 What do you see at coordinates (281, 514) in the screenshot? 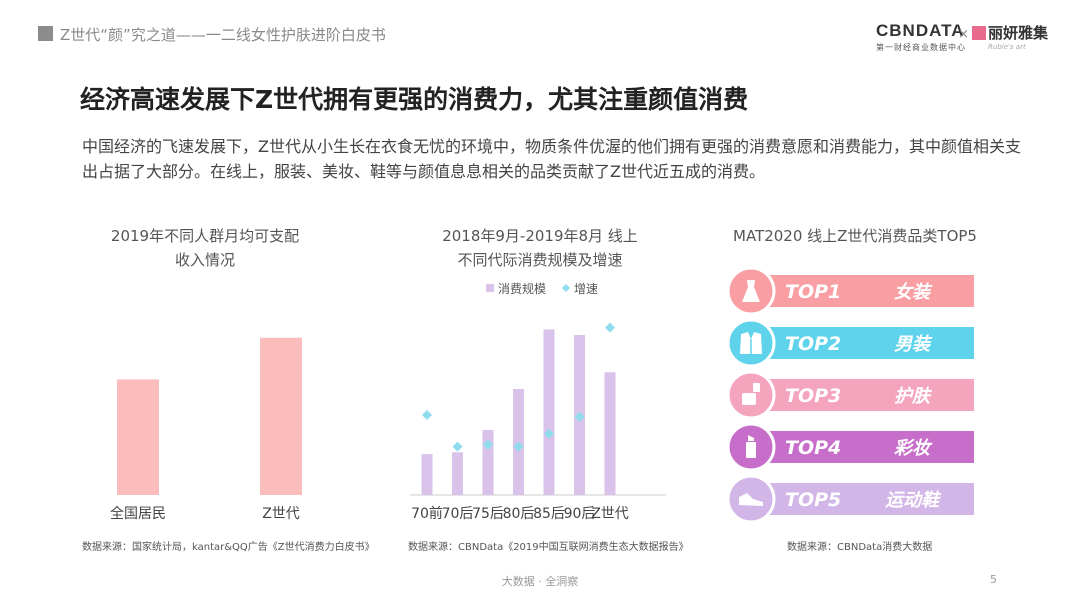
I see `chart1-x-label: Z世代` at bounding box center [281, 514].